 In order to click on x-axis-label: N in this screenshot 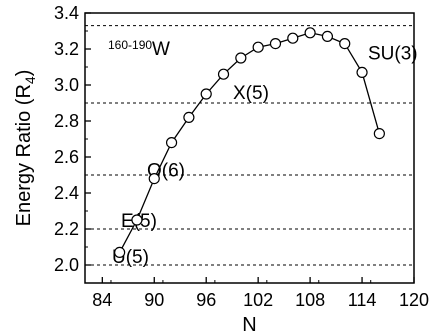, I will do `click(249, 323)`.